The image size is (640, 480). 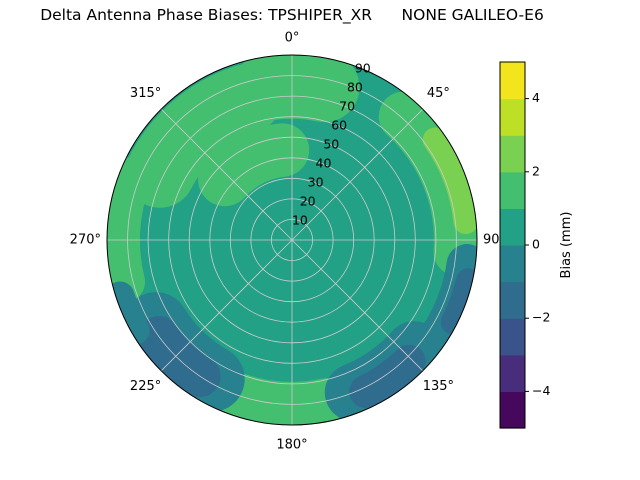 What do you see at coordinates (387, 376) in the screenshot?
I see `contour-region-bottom-right-blue-core` at bounding box center [387, 376].